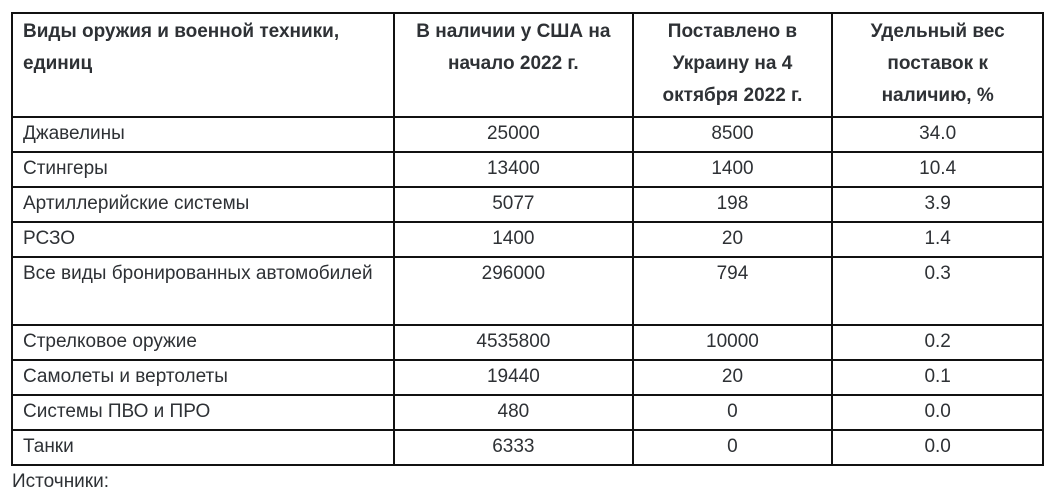 Image resolution: width=1054 pixels, height=498 pixels. Describe the element at coordinates (937, 134) in the screenshot. I see `cell-share: 34.0` at that location.